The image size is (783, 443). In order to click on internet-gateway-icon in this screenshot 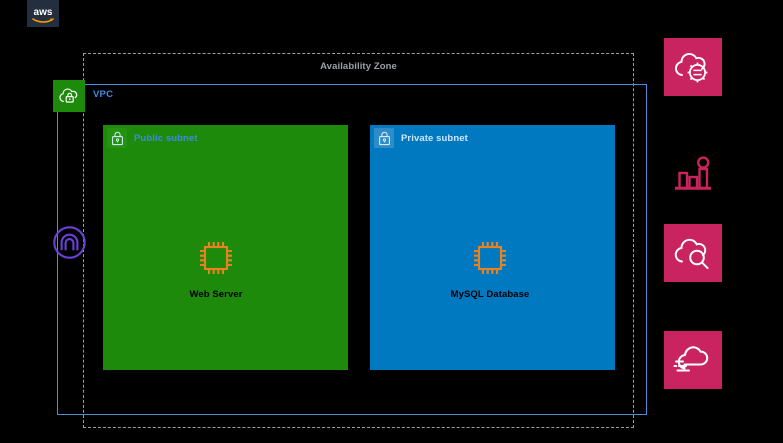, I will do `click(69, 242)`.